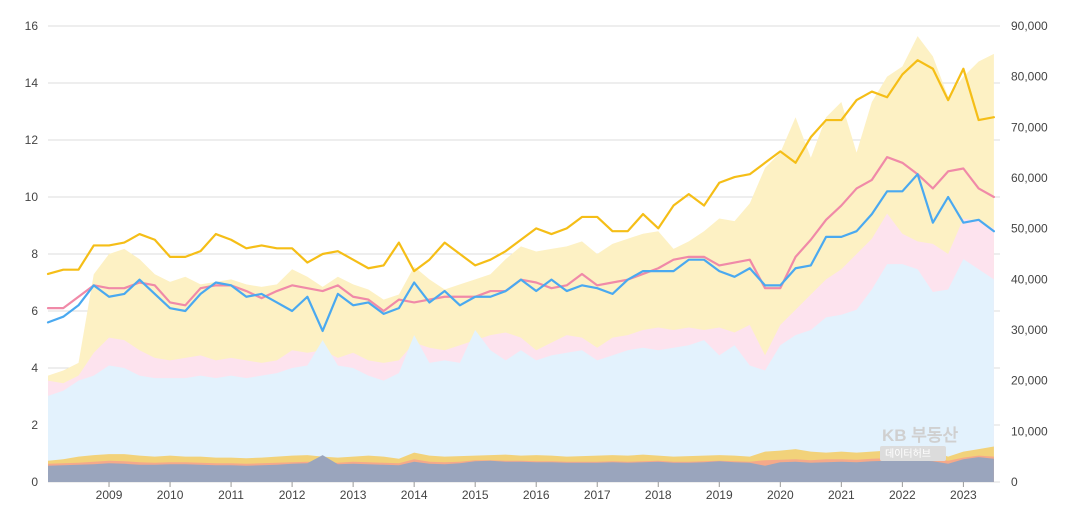 Image resolution: width=1073 pixels, height=525 pixels. What do you see at coordinates (475, 495) in the screenshot?
I see `xtick-label: 2015` at bounding box center [475, 495].